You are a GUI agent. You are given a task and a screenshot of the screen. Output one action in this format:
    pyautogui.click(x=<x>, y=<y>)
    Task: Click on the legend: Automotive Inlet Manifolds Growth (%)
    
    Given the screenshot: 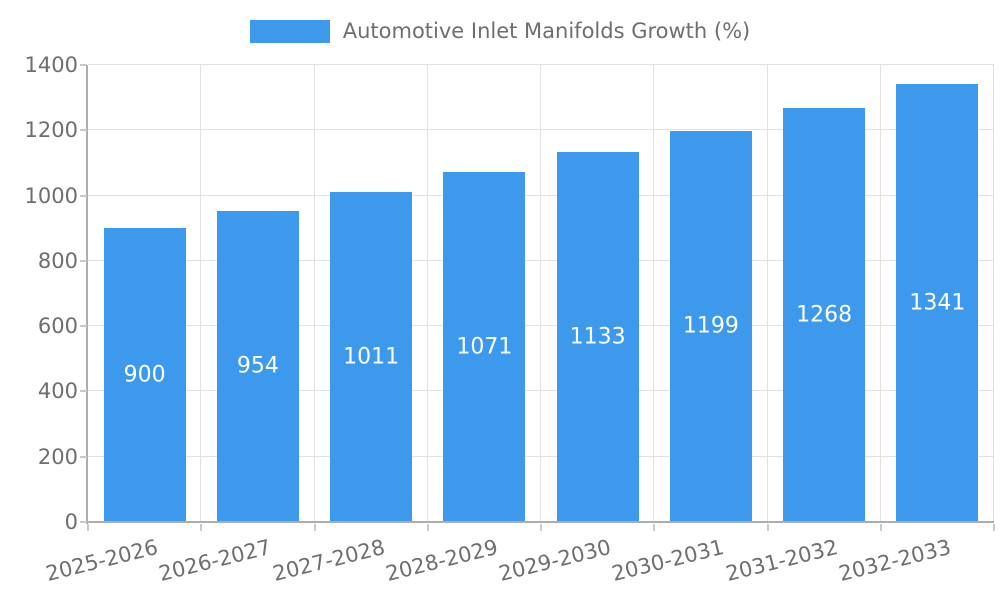 What is the action you would take?
    pyautogui.click(x=500, y=31)
    